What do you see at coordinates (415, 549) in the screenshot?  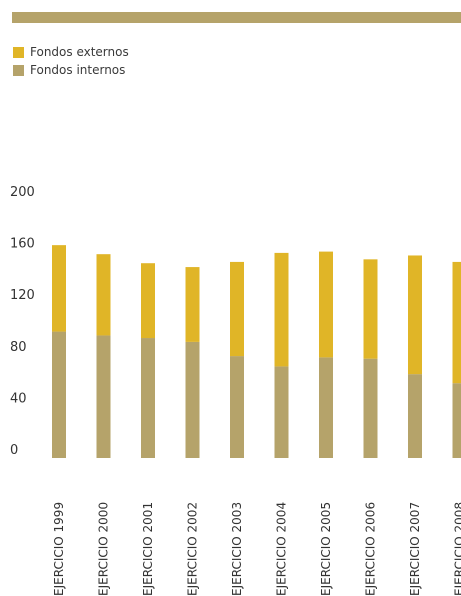 I see `x-tick-label: EJERCICIO 2007` at bounding box center [415, 549].